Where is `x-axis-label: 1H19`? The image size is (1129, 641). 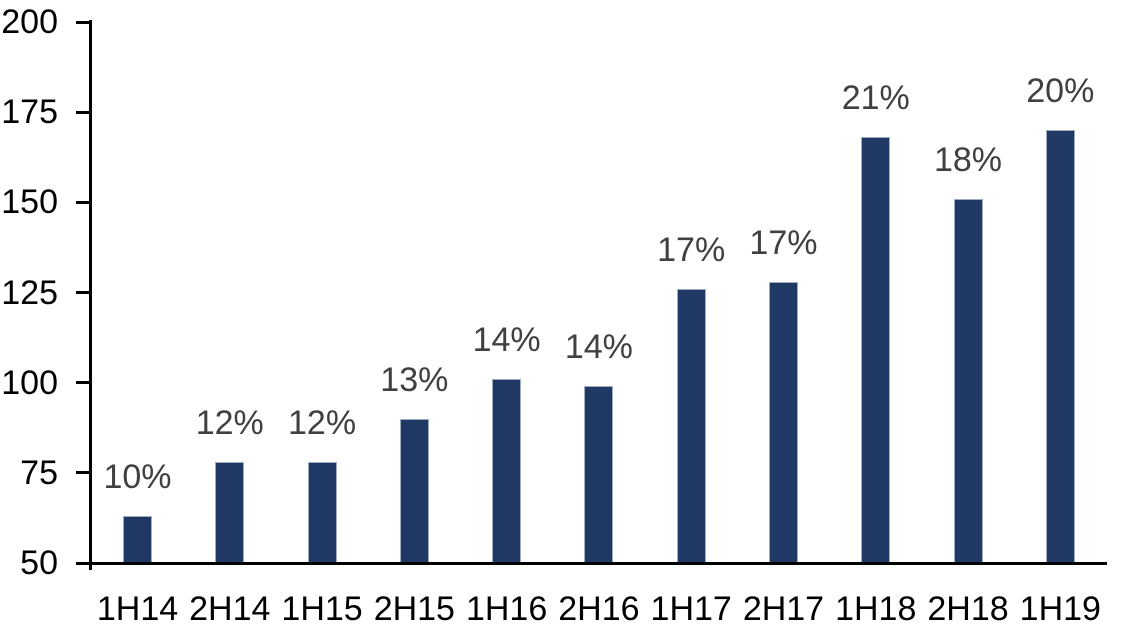
x-axis-label: 1H19 is located at coordinates (1060, 609).